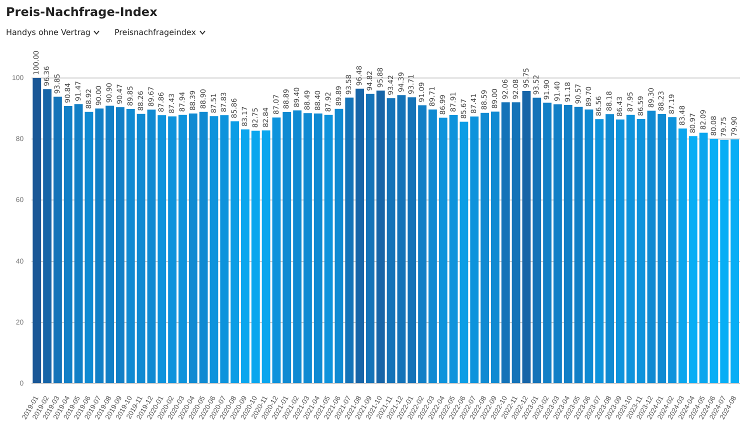  What do you see at coordinates (82, 12) in the screenshot?
I see `chart-title: Preis-Nachfrage-Index` at bounding box center [82, 12].